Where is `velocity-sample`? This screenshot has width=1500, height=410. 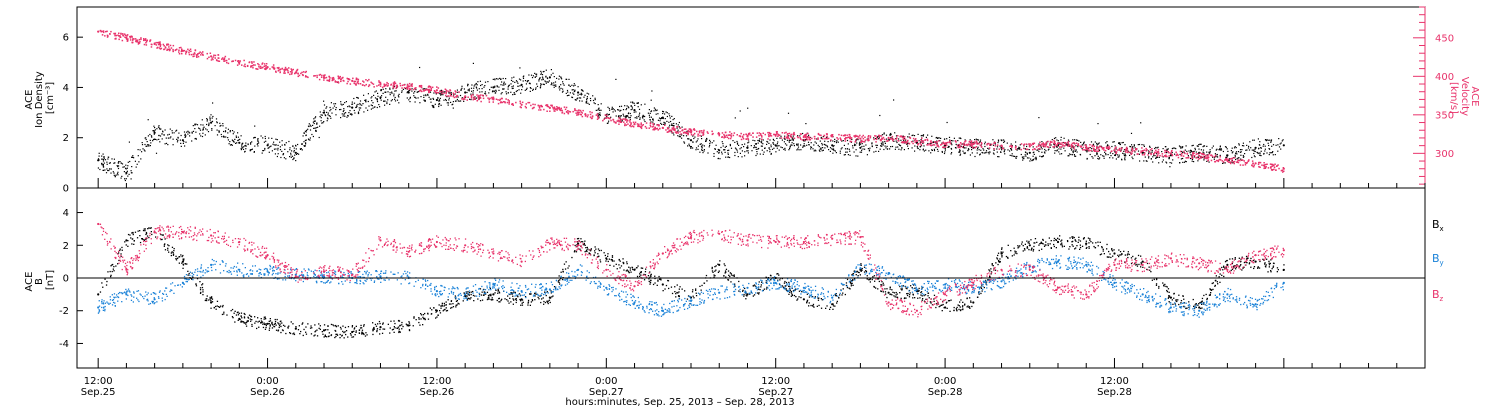
velocity-sample is located at coordinates (493, 99).